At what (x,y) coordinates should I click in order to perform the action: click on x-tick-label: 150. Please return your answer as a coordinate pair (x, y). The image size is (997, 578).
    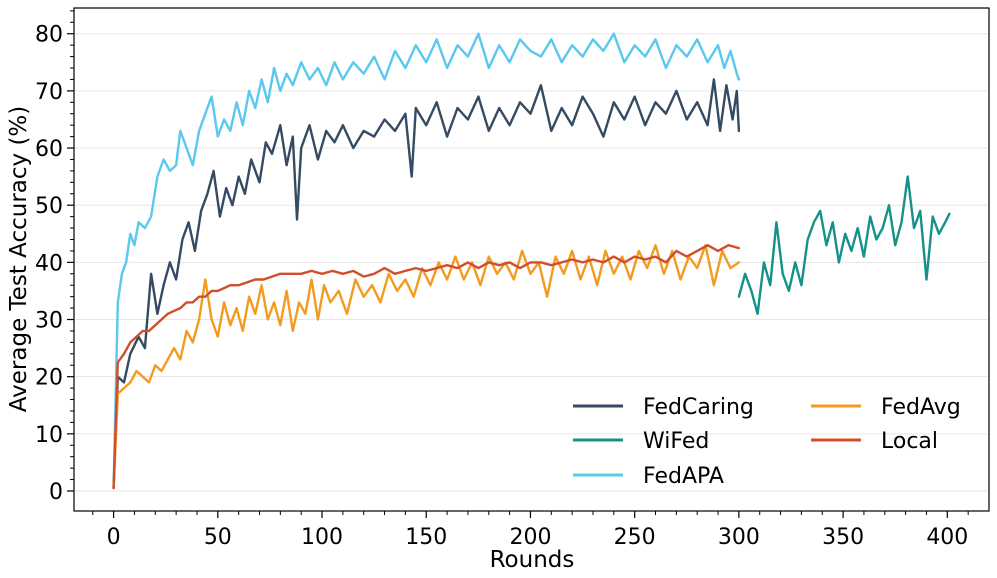
    Looking at the image, I should click on (426, 537).